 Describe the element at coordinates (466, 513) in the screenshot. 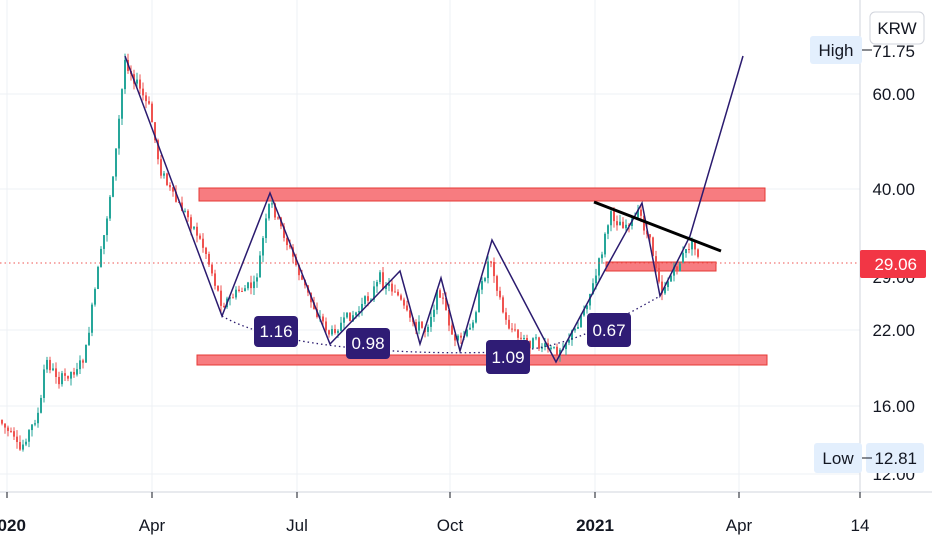

I see `time-axis: 2020 Apr Jul Oct 2021 Apr 14` at that location.